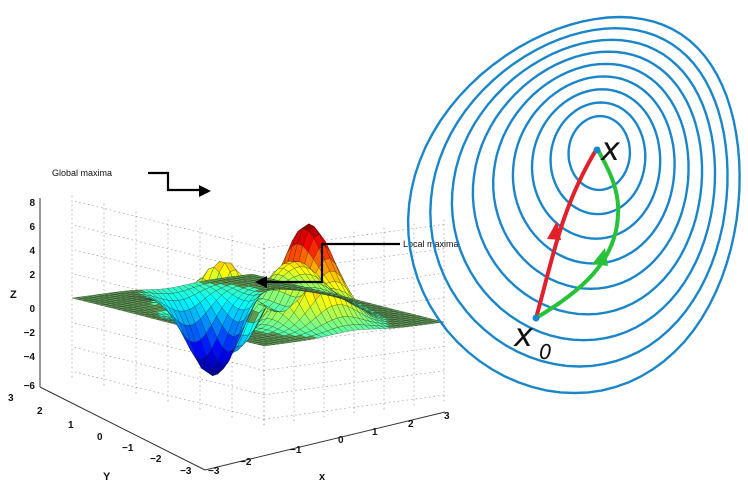  I want to click on local-maxima-label: Local maxima, so click(431, 244).